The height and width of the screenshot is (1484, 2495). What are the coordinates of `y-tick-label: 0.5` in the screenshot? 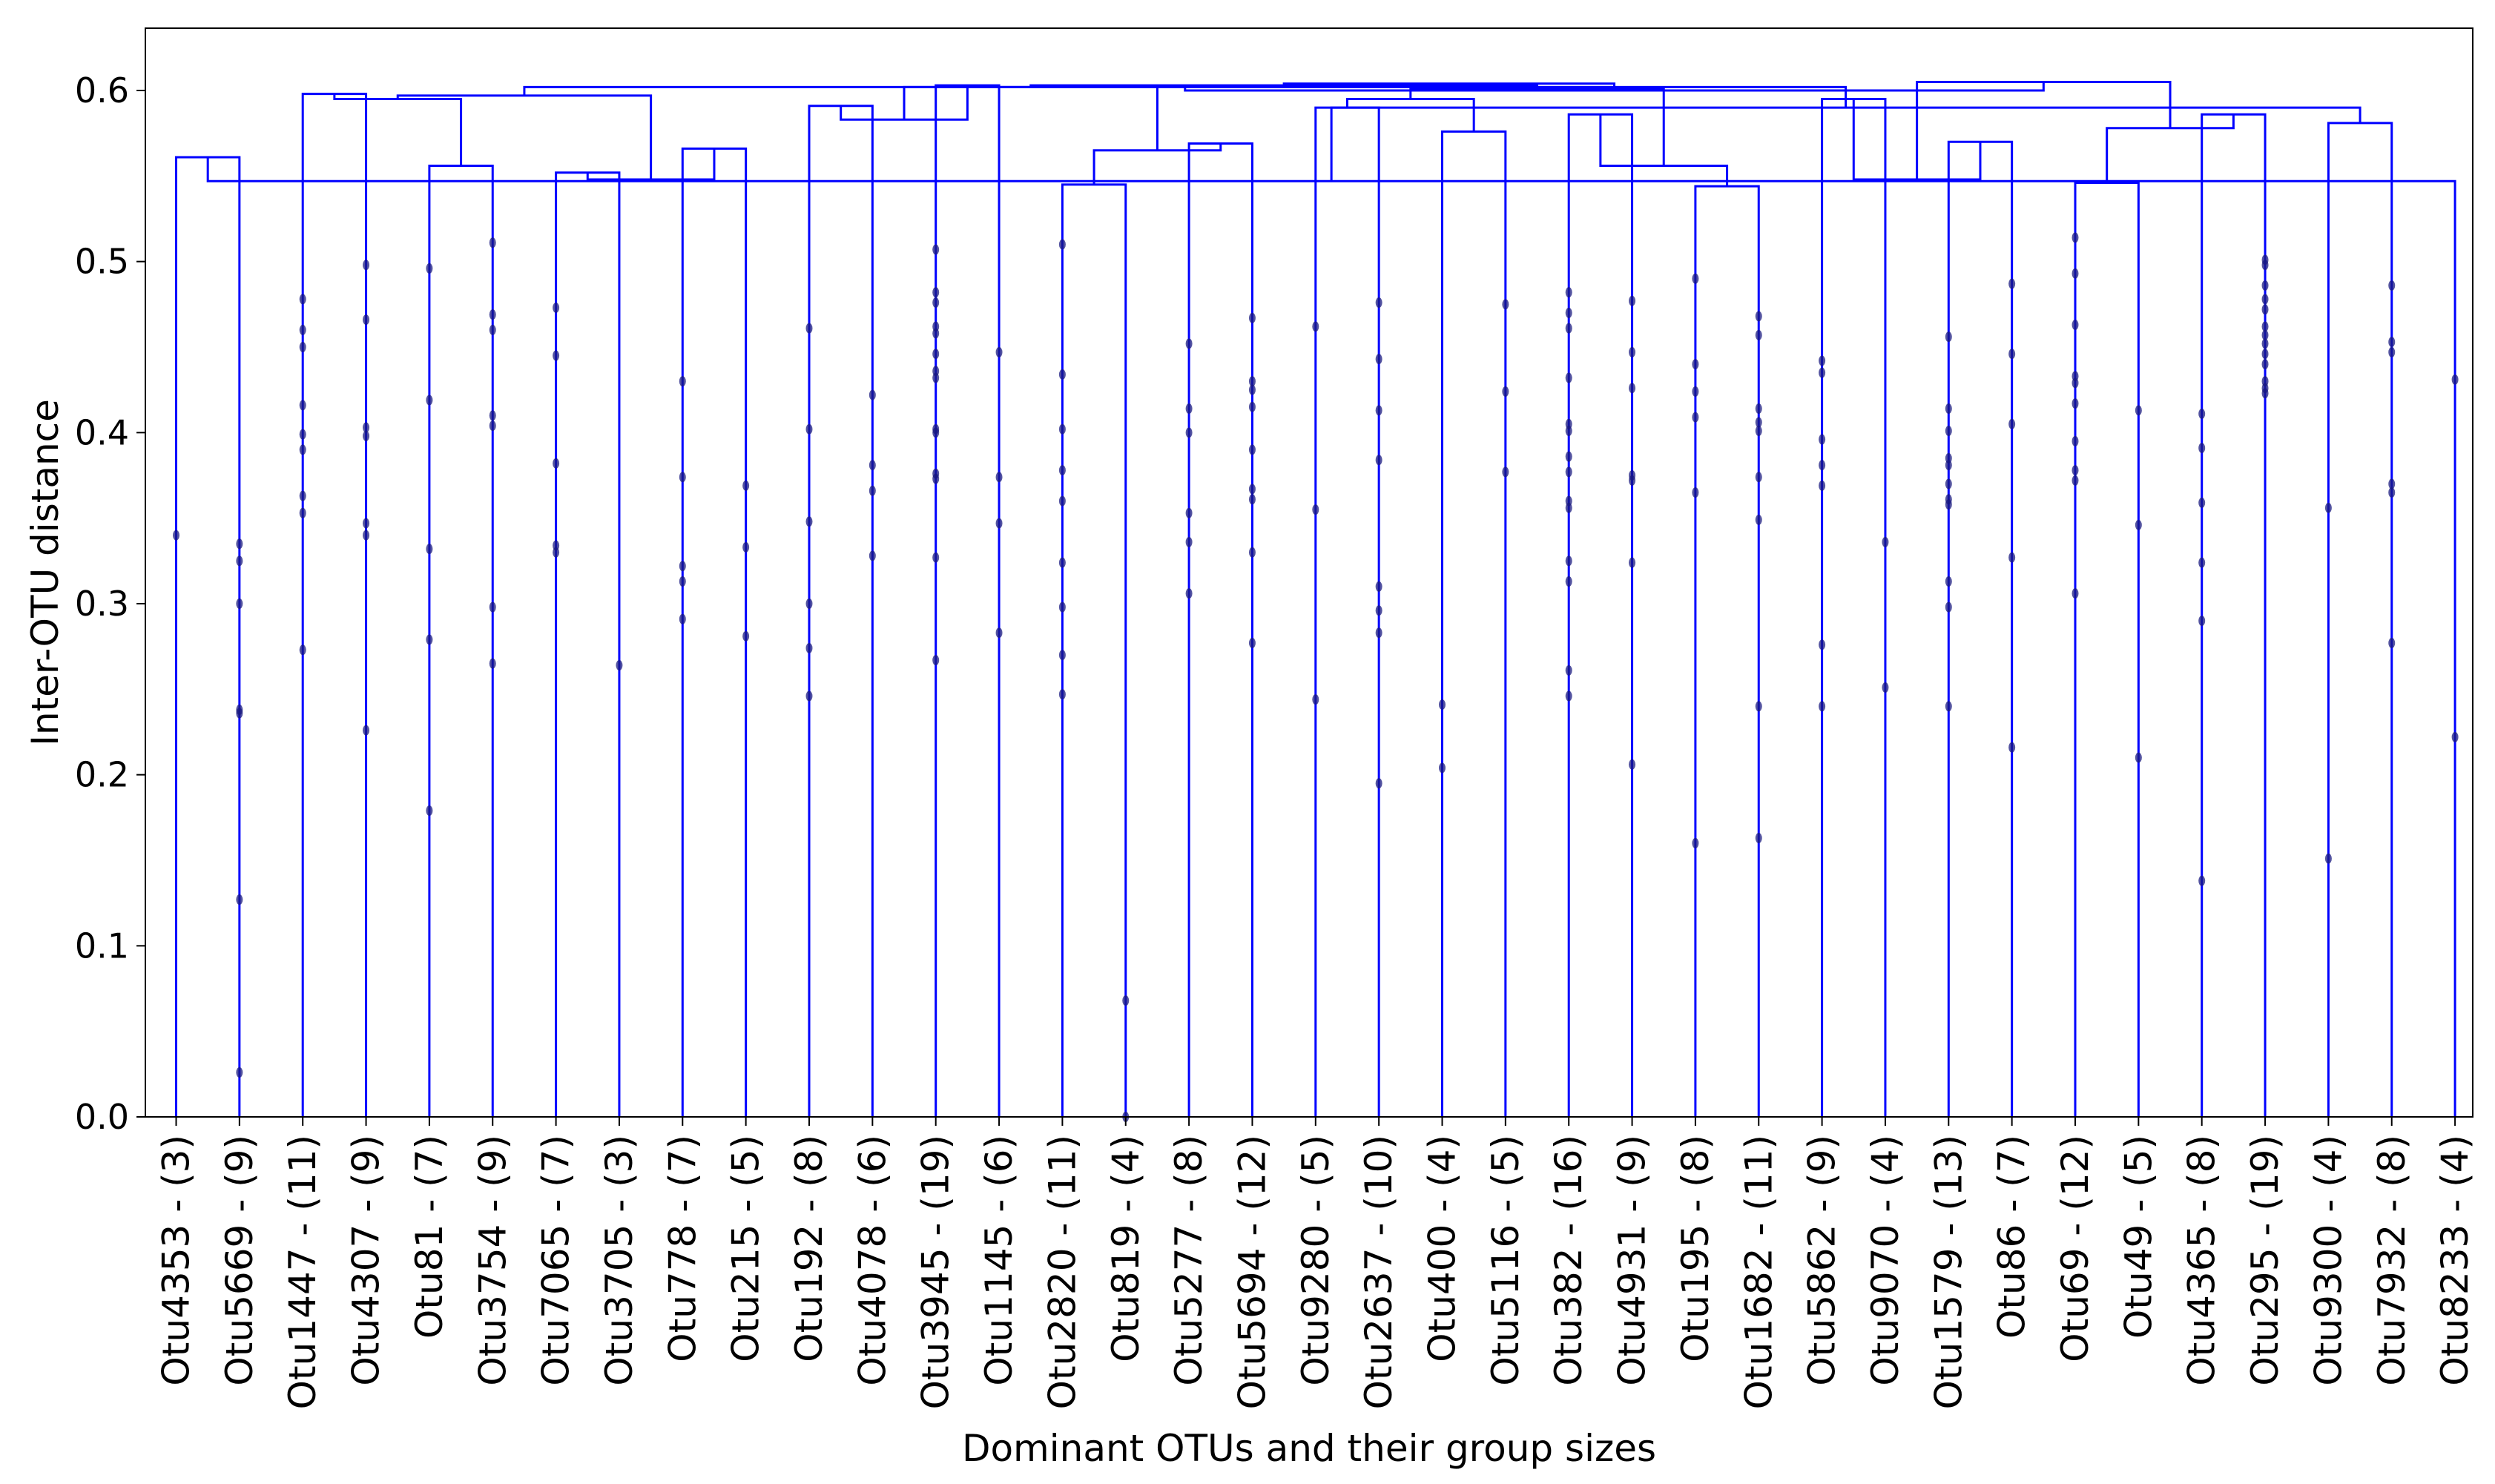 It's located at (102, 262).